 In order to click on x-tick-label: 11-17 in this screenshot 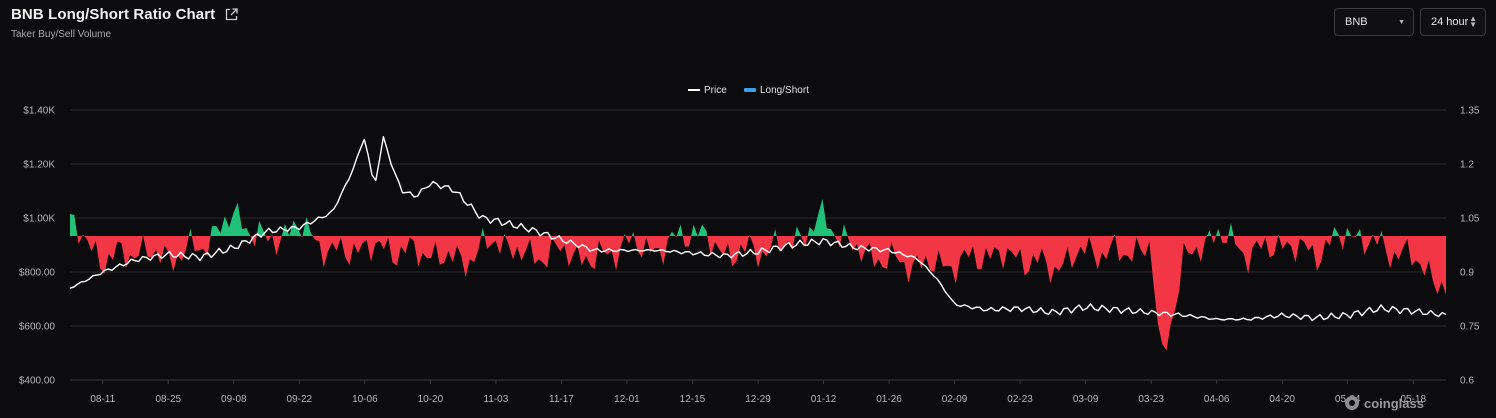, I will do `click(561, 399)`.